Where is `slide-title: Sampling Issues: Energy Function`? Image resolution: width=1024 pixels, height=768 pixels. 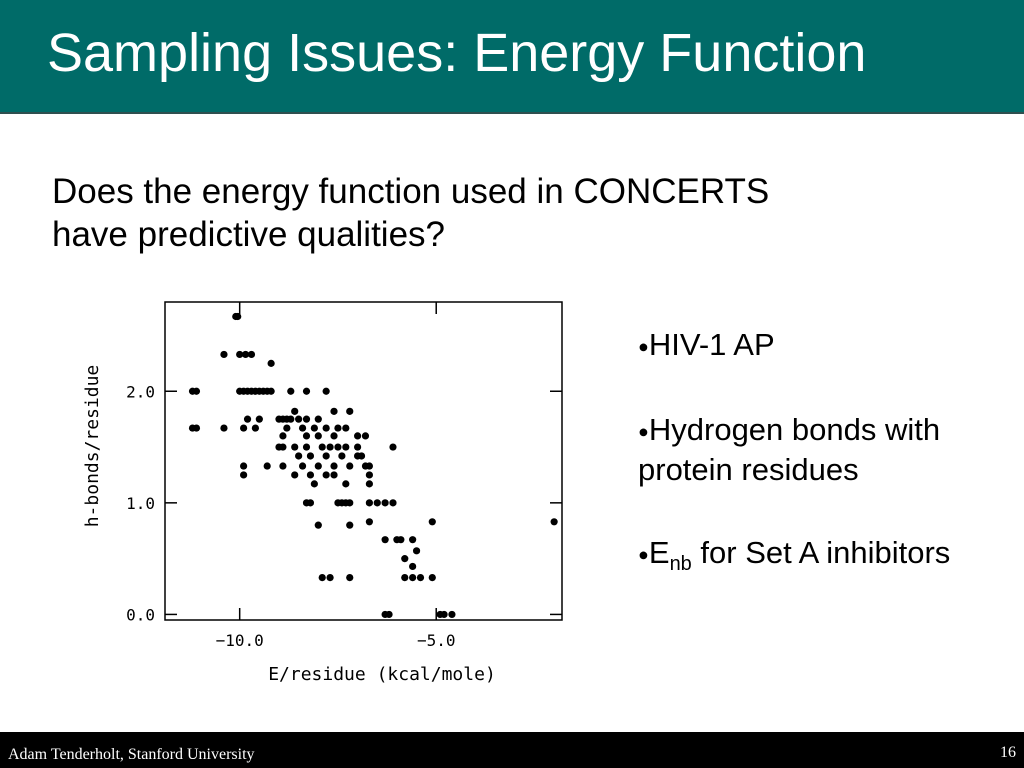 slide-title: Sampling Issues: Energy Function is located at coordinates (457, 53).